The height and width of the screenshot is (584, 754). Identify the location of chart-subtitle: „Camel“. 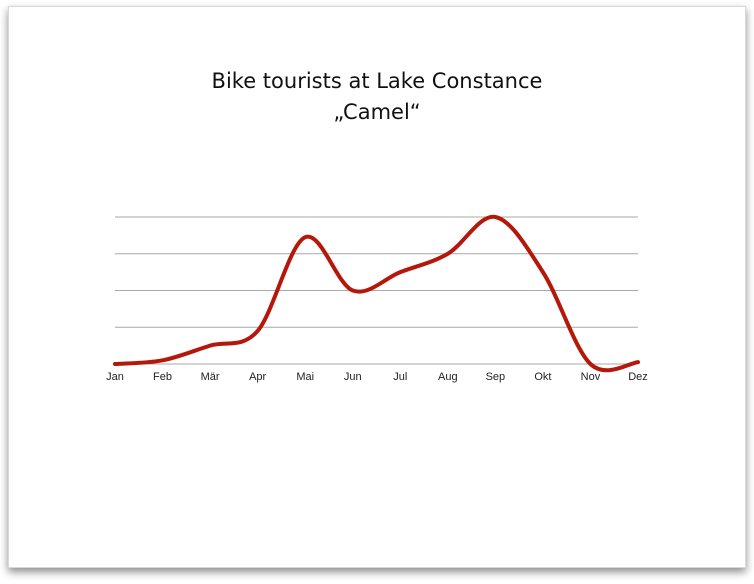
(376, 112).